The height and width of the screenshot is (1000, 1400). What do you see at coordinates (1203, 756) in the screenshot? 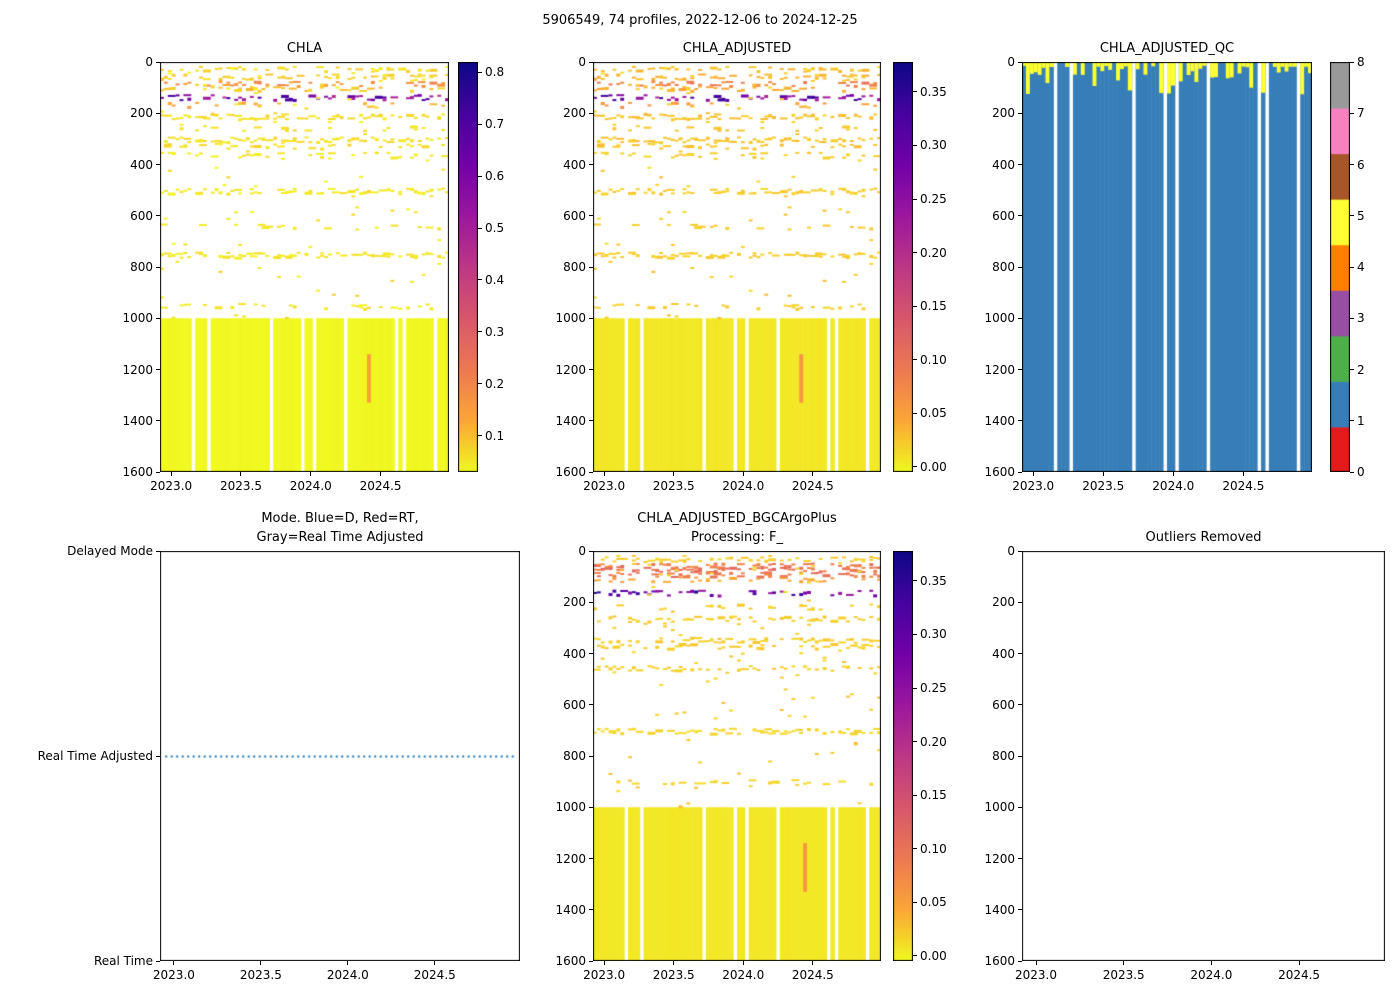
I see `outliers-plot-canvas` at bounding box center [1203, 756].